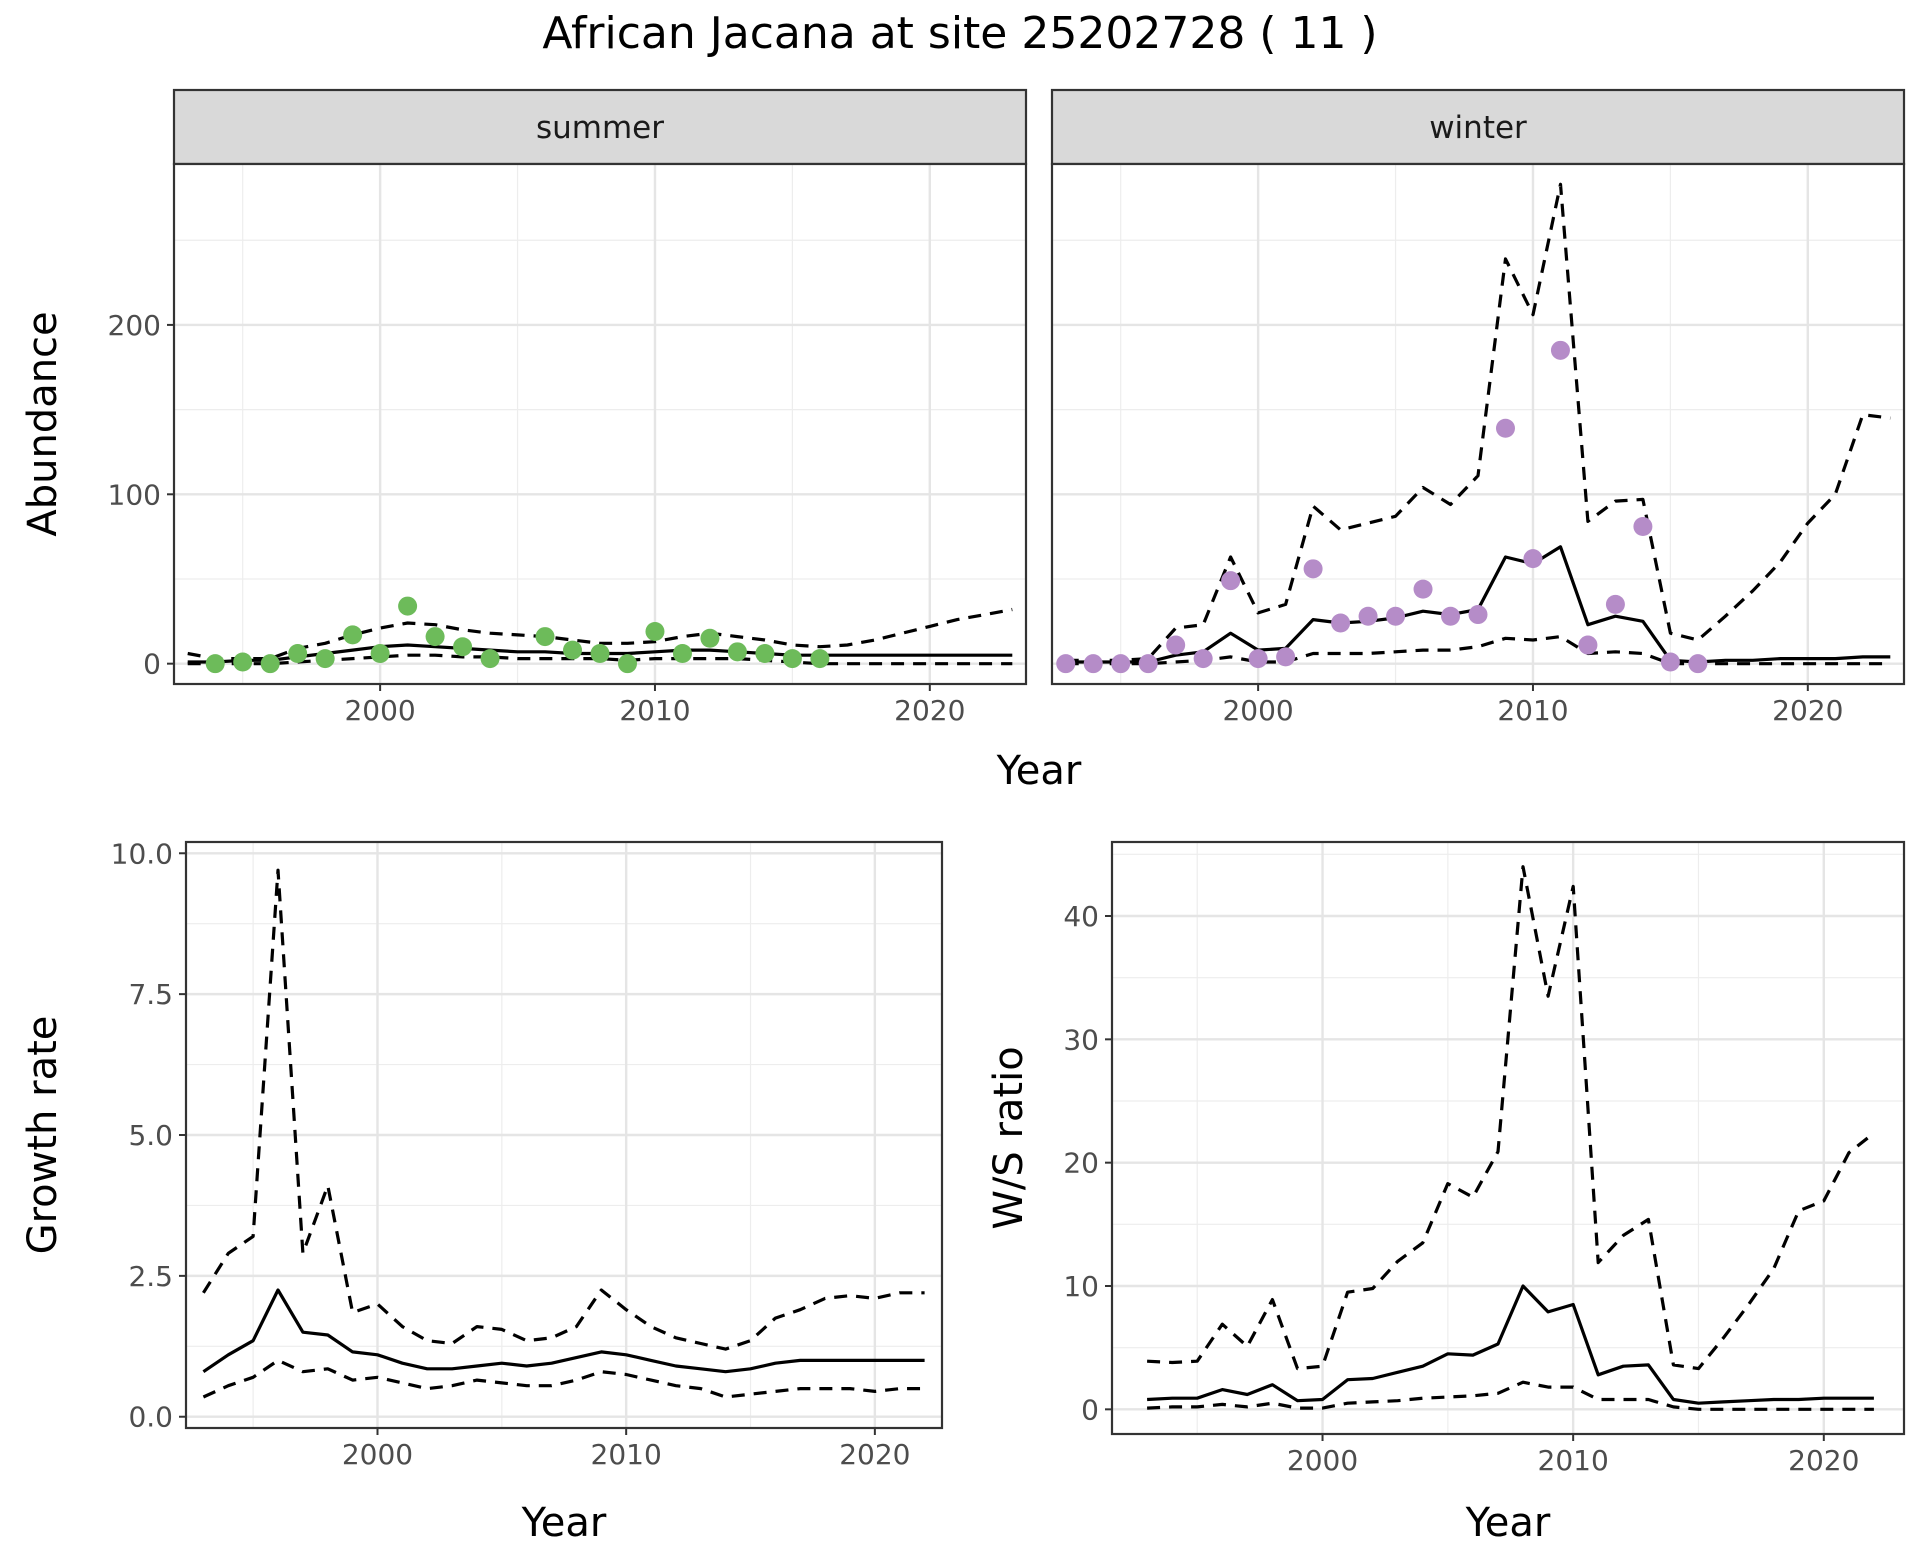  I want to click on x-axis-title-ws-ratio: Year, so click(1508, 1523).